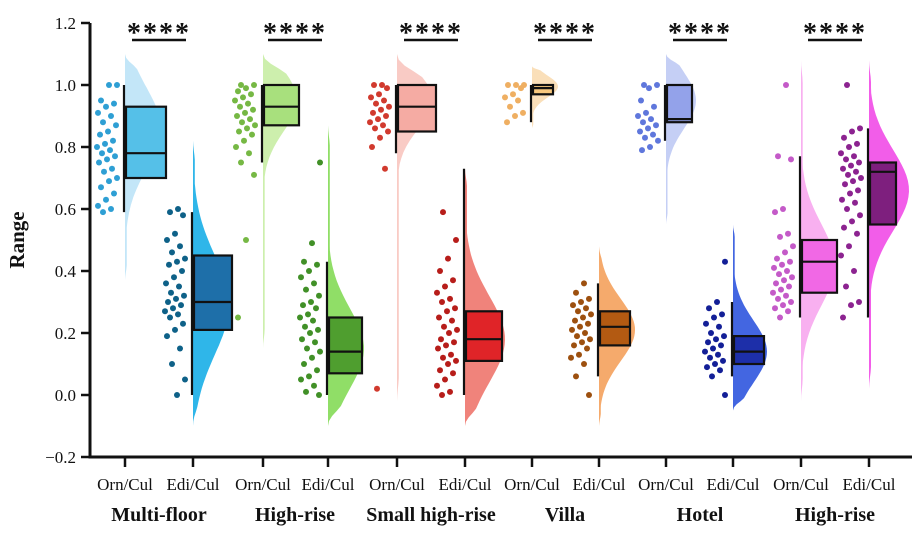  What do you see at coordinates (379, 237) in the screenshot?
I see `data-points-g3-orn-cul` at bounding box center [379, 237].